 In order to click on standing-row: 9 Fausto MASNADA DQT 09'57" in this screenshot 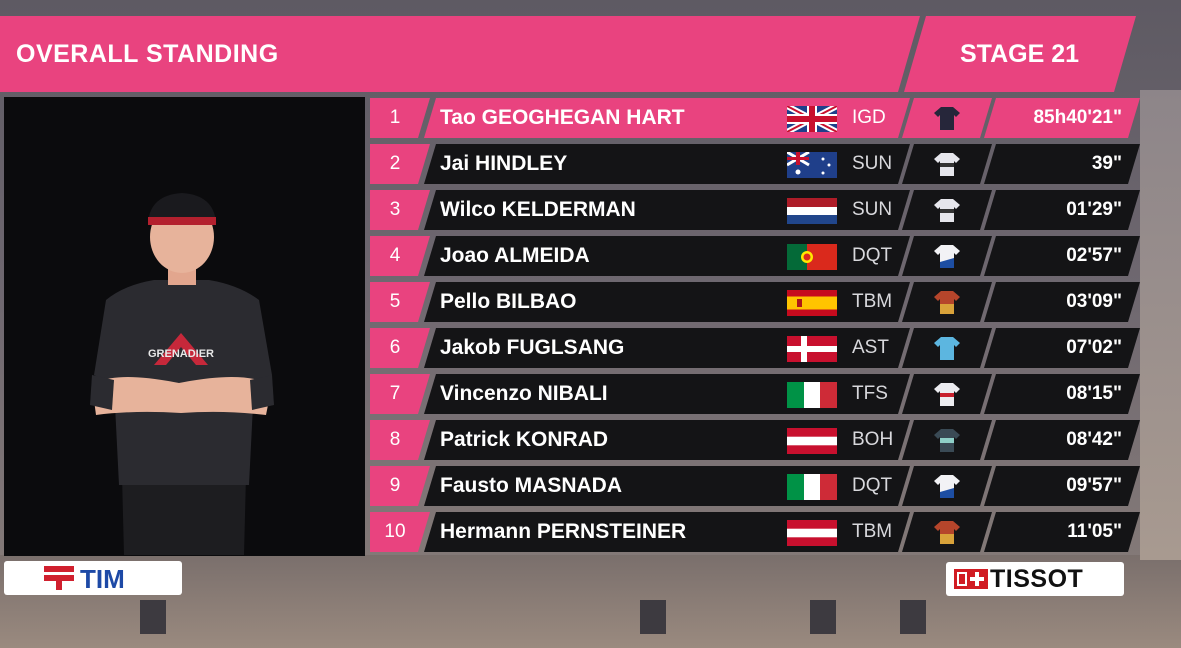, I will do `click(755, 486)`.